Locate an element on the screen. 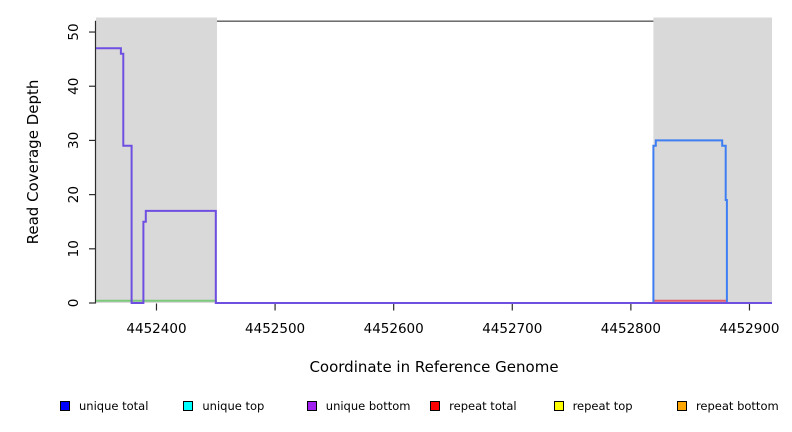 This screenshot has width=792, height=432. legend-item-unique-total: unique total is located at coordinates (121, 406).